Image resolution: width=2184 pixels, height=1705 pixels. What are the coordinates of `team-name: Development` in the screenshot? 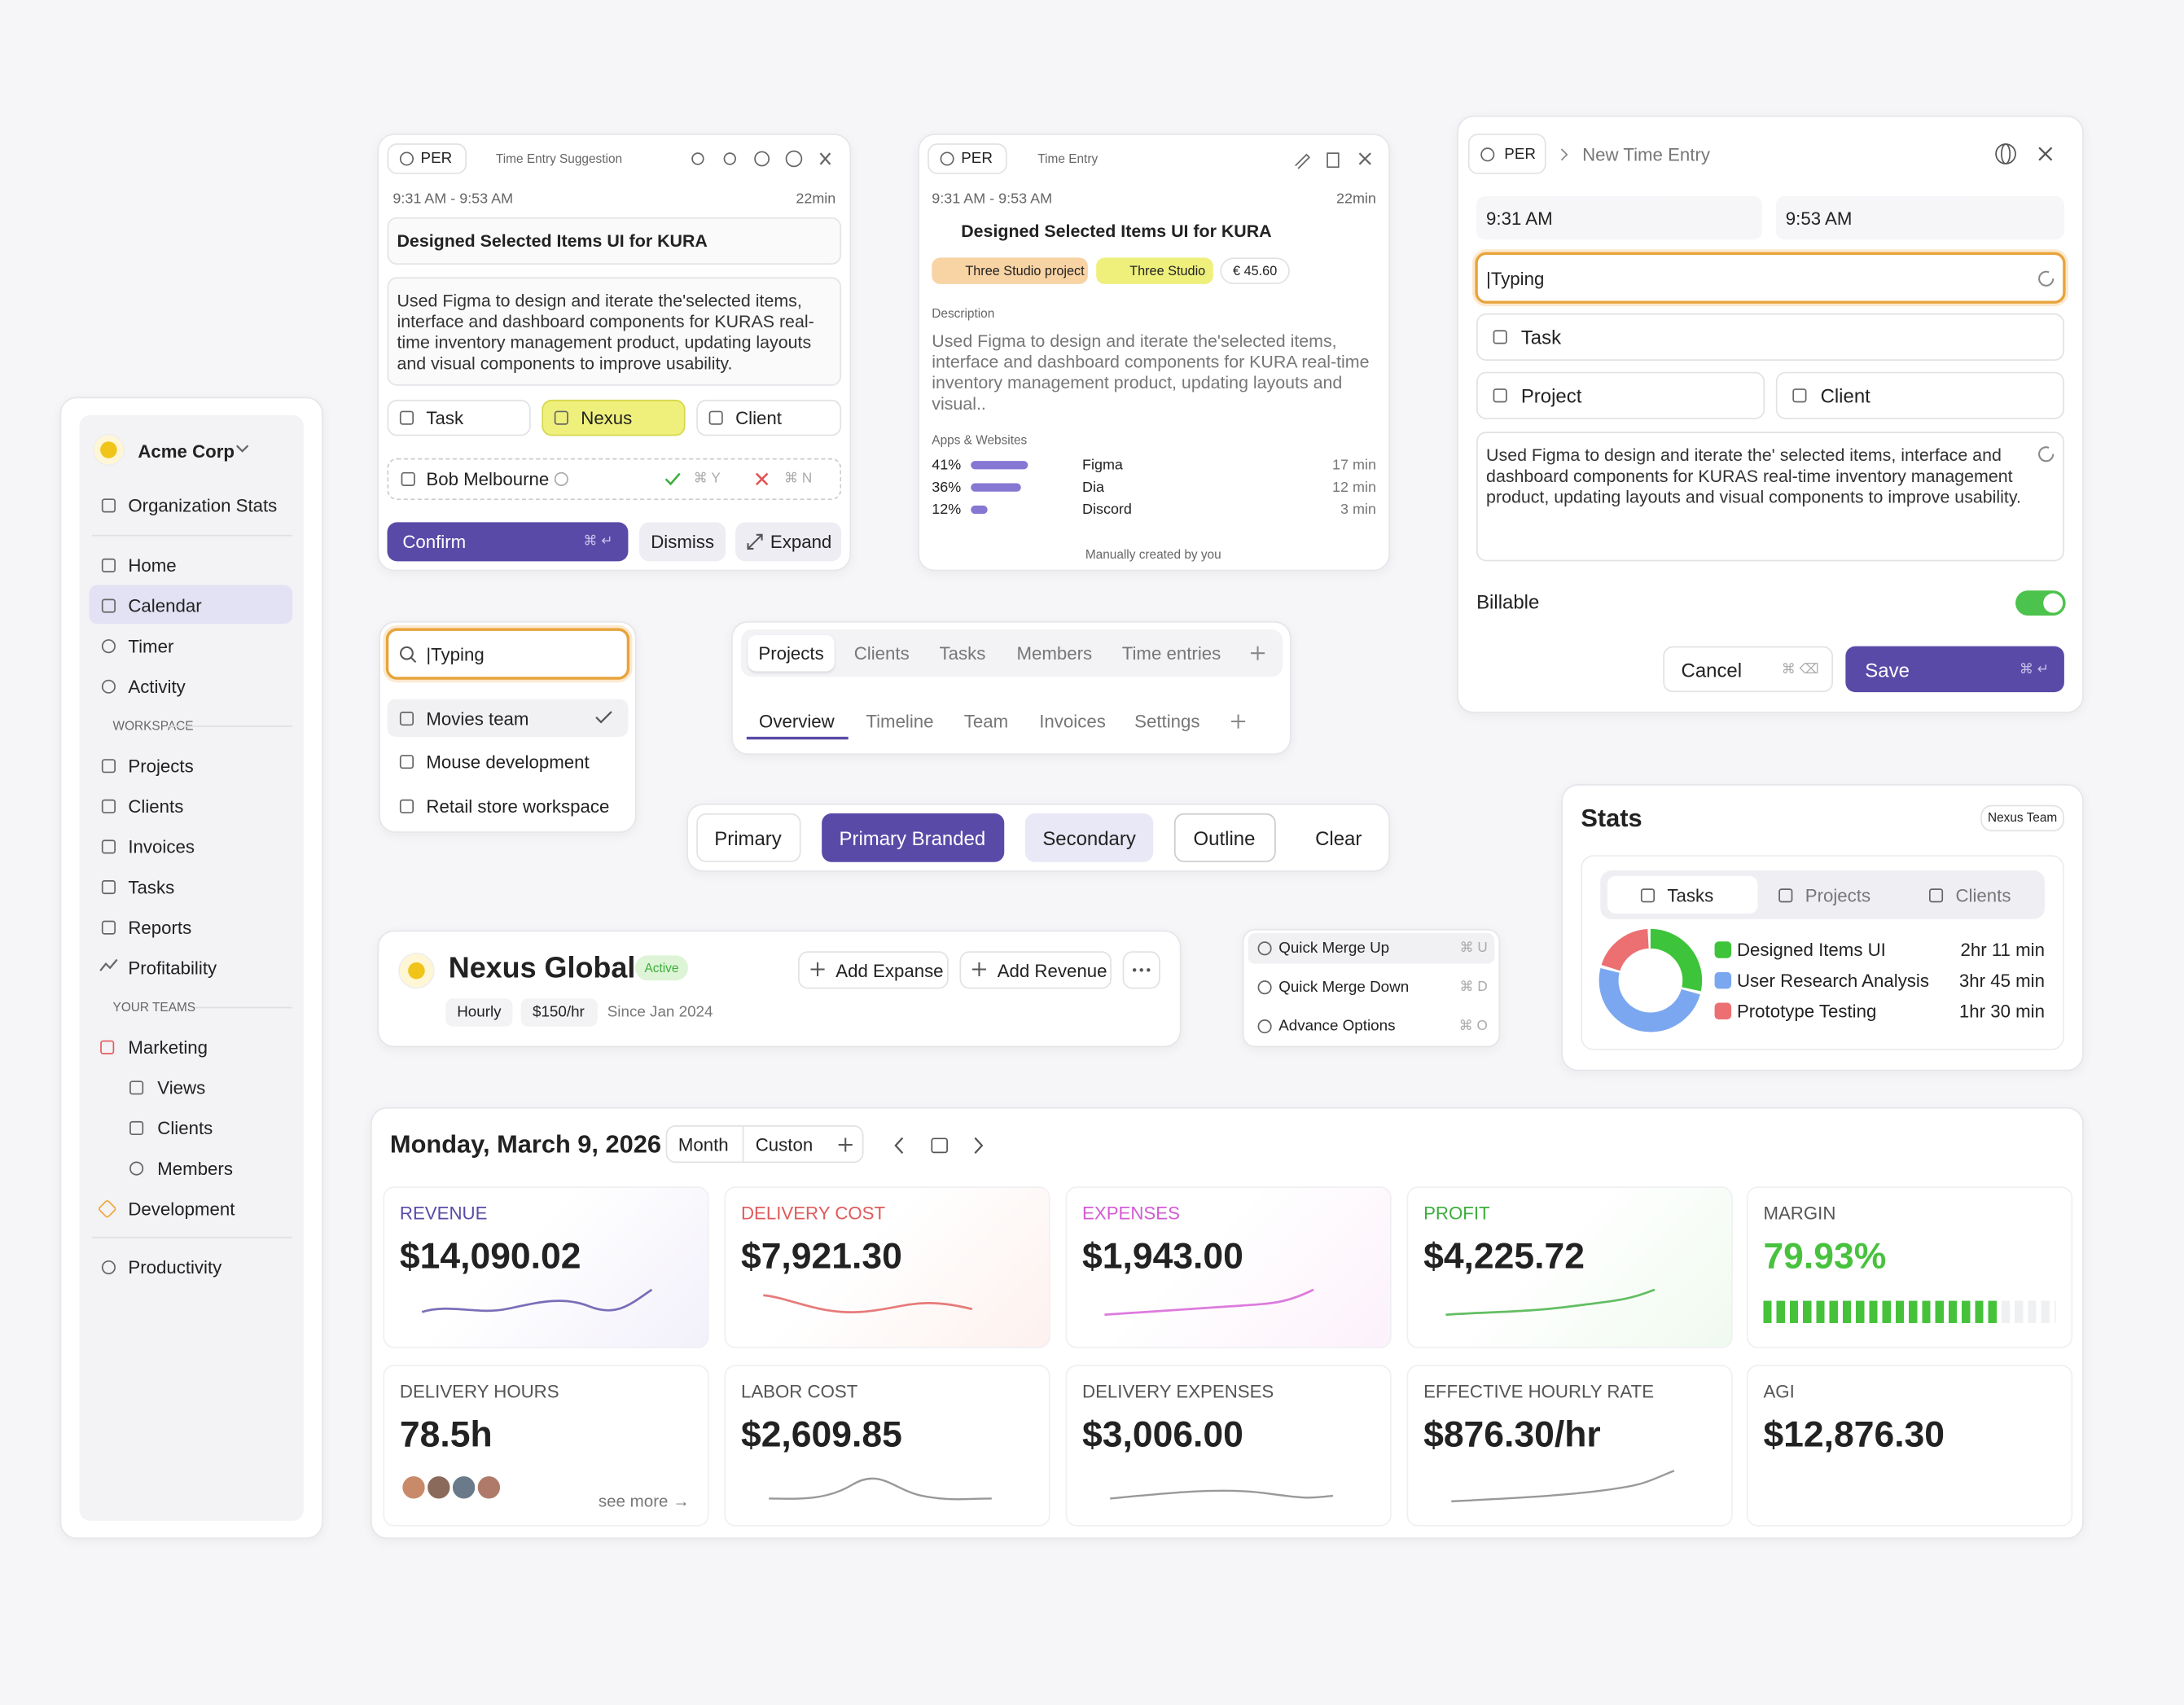 It's located at (181, 1209).